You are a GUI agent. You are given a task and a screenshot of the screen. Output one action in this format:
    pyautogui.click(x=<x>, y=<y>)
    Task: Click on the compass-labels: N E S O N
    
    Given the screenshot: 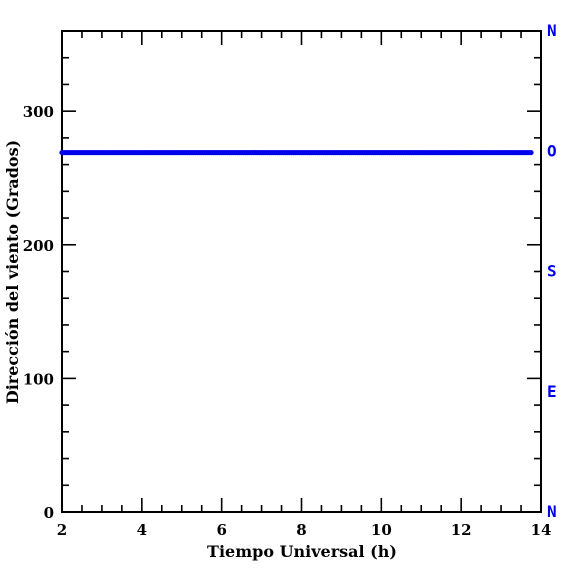 What is the action you would take?
    pyautogui.click(x=552, y=271)
    